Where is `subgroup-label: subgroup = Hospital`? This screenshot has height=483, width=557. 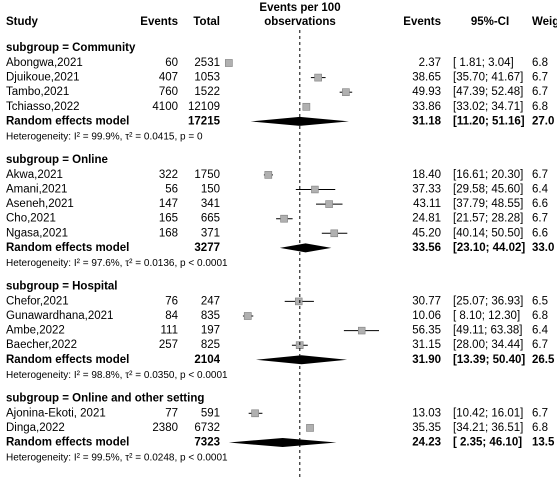
subgroup-label: subgroup = Hospital is located at coordinates (62, 286).